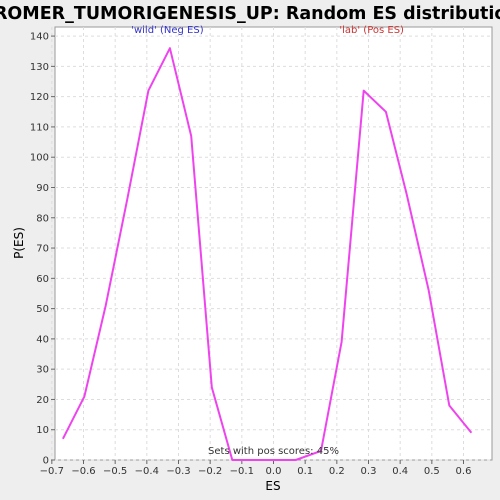 This screenshot has width=500, height=500. I want to click on y-tick-label: 130, so click(39, 67).